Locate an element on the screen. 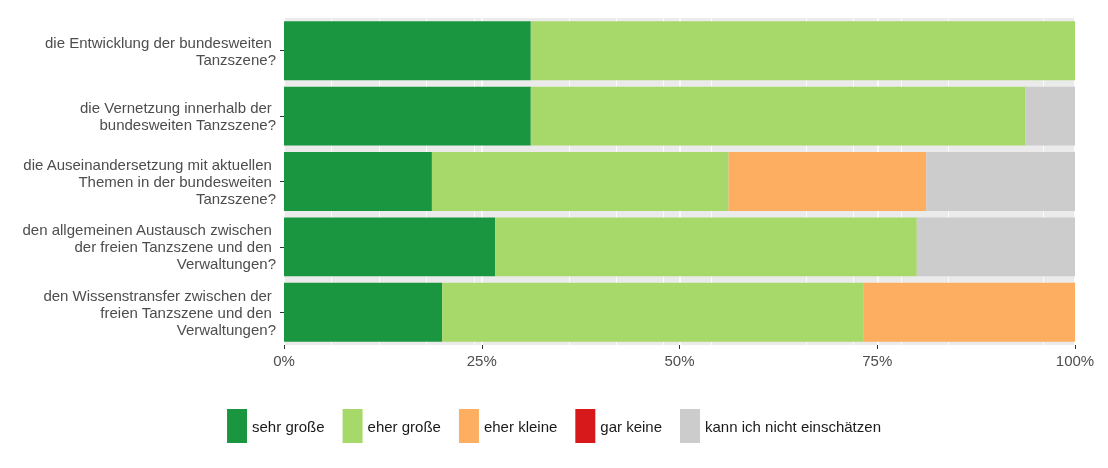 Image resolution: width=1108 pixels, height=468 pixels. x-tick-label: 50% is located at coordinates (679, 360).